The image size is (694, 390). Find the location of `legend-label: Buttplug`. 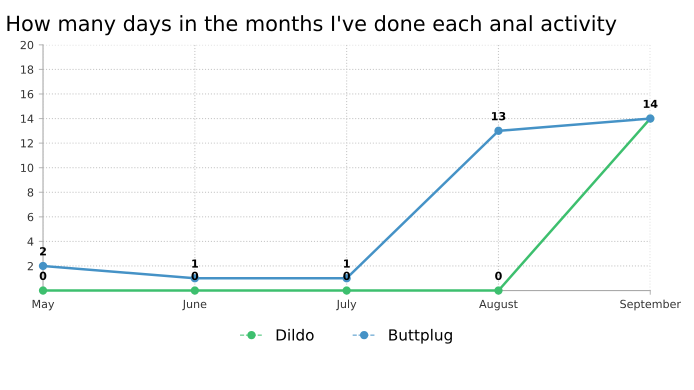

legend-label: Buttplug is located at coordinates (420, 336).